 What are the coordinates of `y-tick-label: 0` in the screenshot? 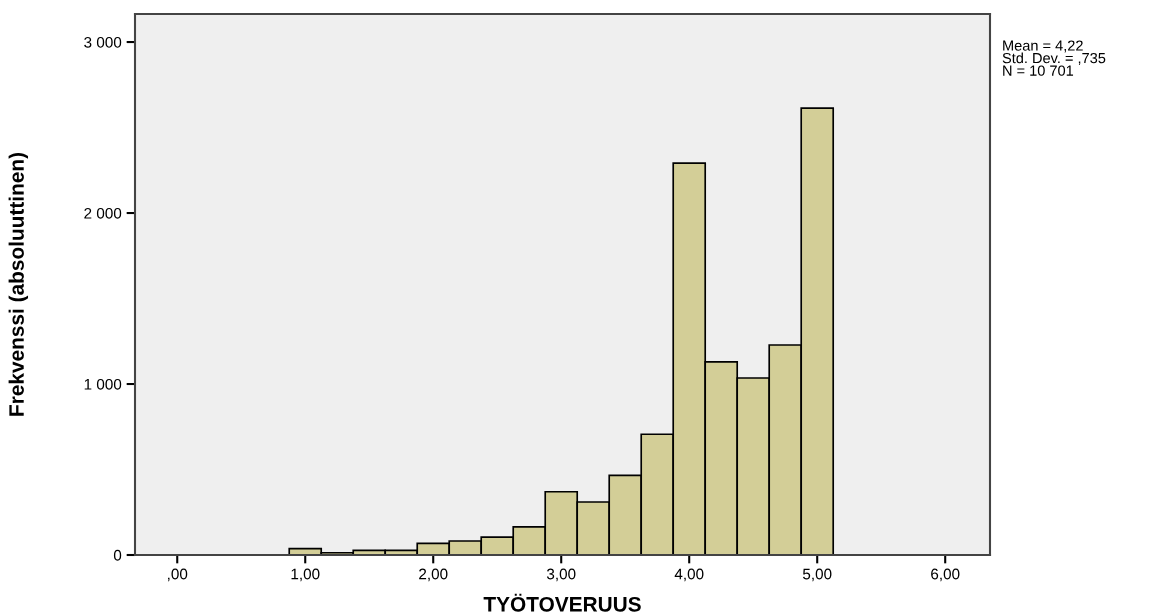 It's located at (117, 555).